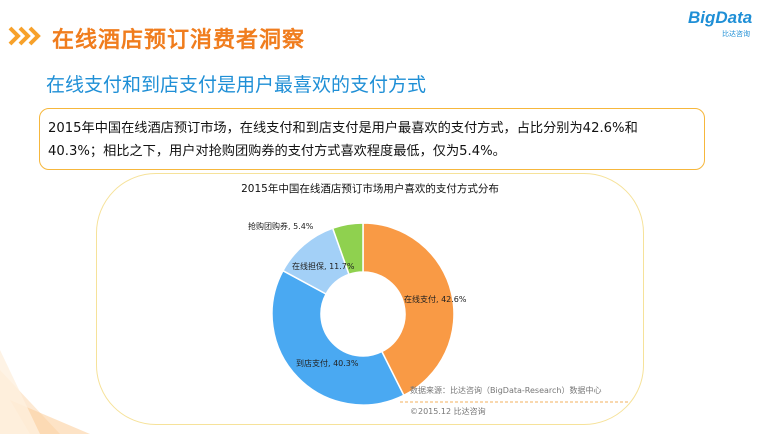 The height and width of the screenshot is (434, 770). I want to click on decorative-corner-shape, so click(45, 392).